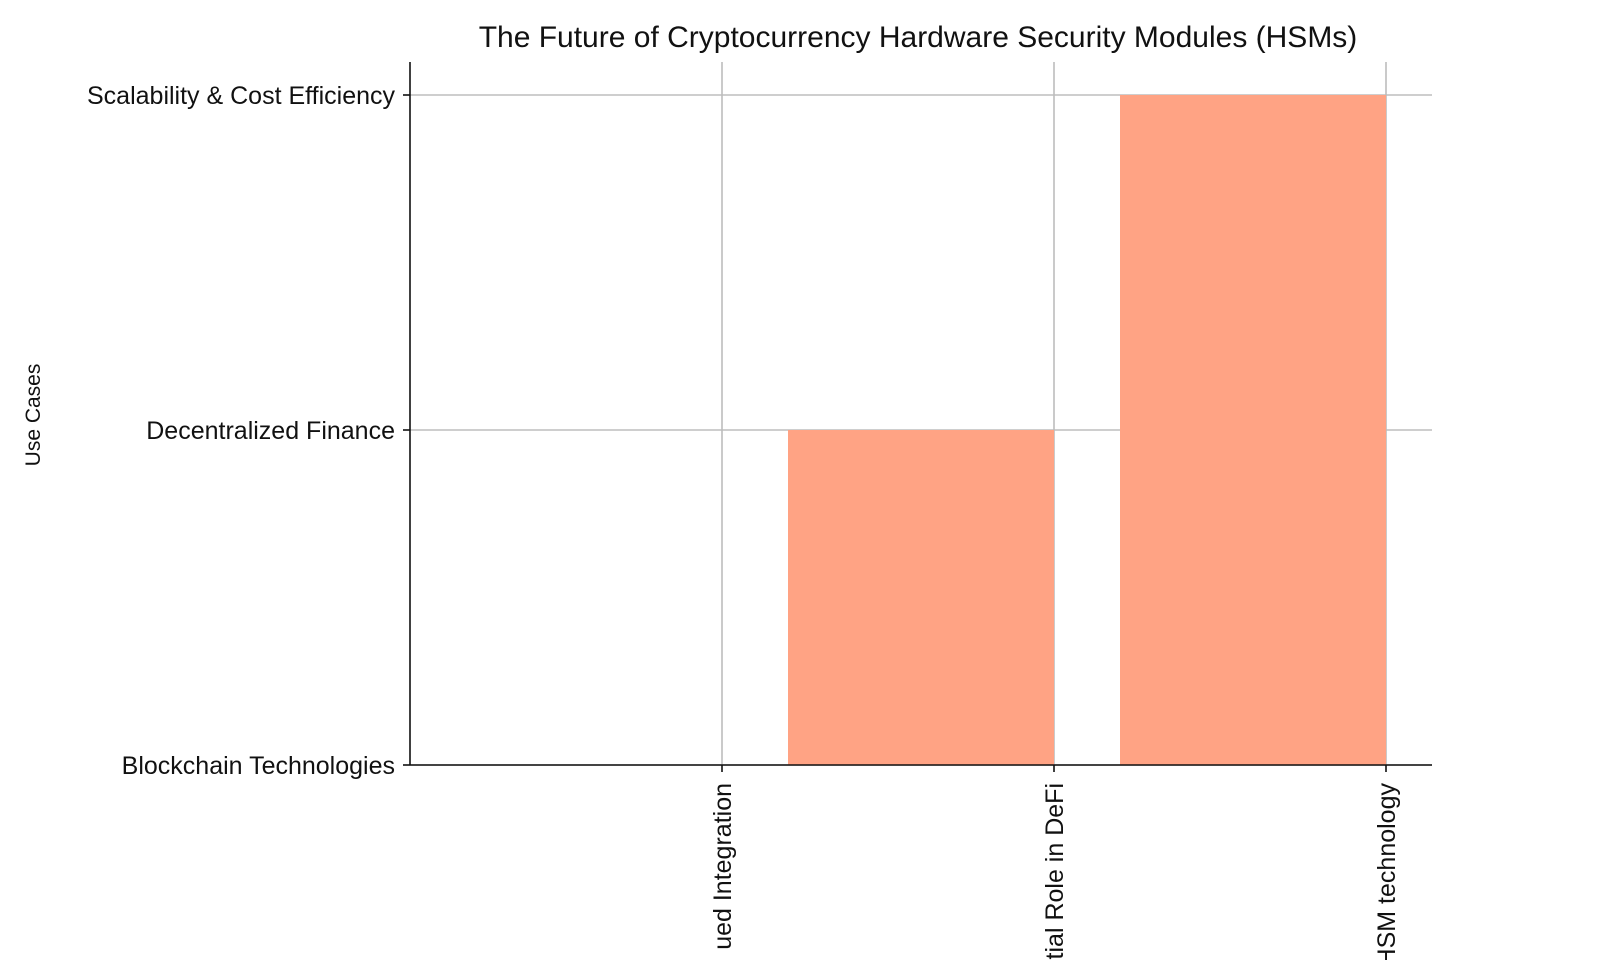 The height and width of the screenshot is (960, 1600). Describe the element at coordinates (1055, 871) in the screenshot. I see `x-tick-label: tial Role in DeFi` at that location.